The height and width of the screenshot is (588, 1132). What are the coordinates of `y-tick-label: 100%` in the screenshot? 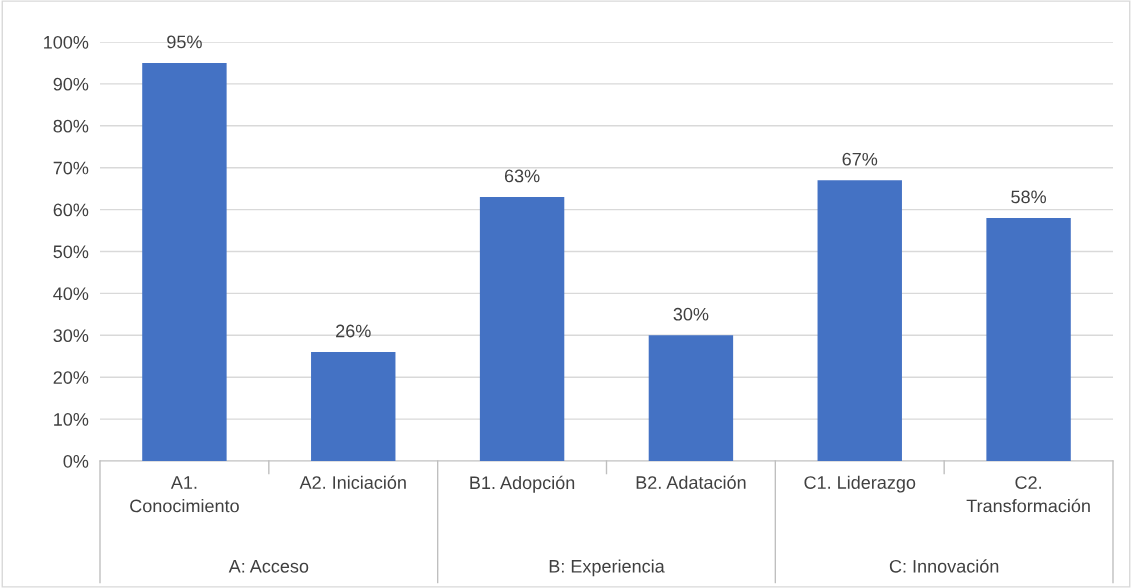 It's located at (66, 42).